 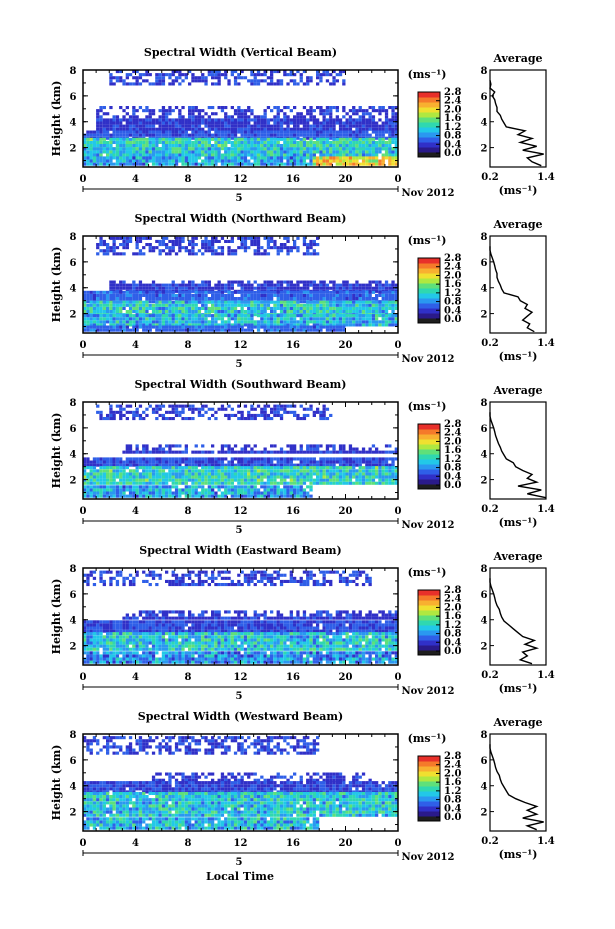 What do you see at coordinates (56, 285) in the screenshot?
I see `y-axis-label: Height (km)` at bounding box center [56, 285].